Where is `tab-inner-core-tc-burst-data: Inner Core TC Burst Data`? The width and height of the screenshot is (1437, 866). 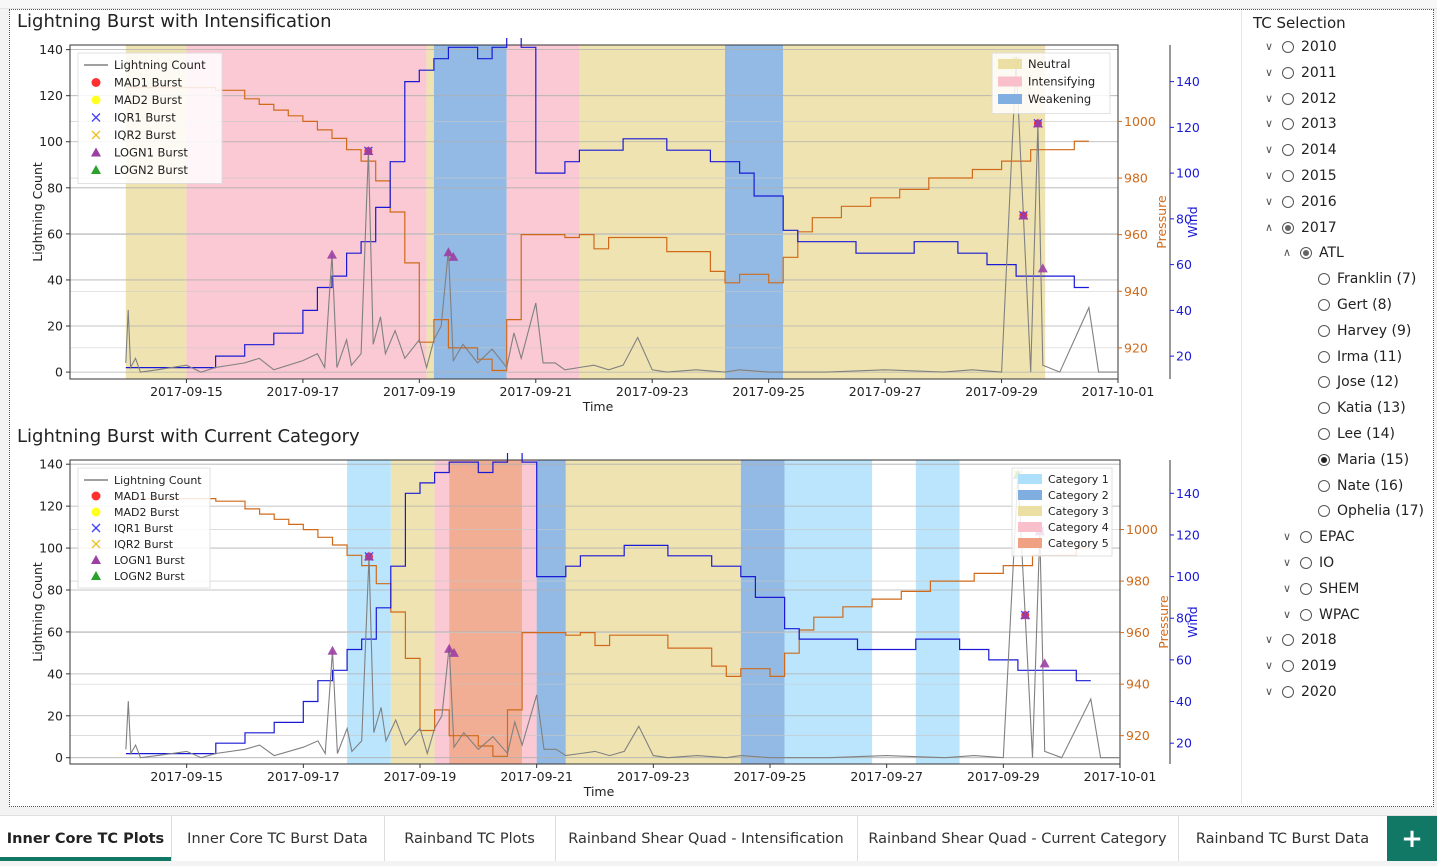 tab-inner-core-tc-burst-data: Inner Core TC Burst Data is located at coordinates (278, 838).